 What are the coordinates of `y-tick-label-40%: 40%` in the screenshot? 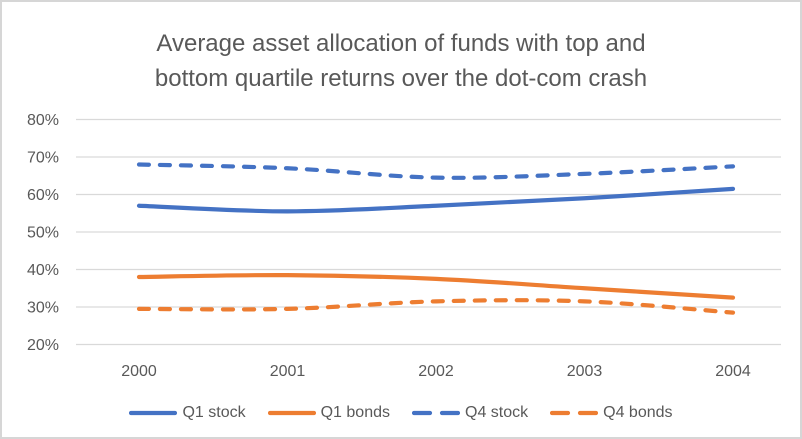 It's located at (43, 270).